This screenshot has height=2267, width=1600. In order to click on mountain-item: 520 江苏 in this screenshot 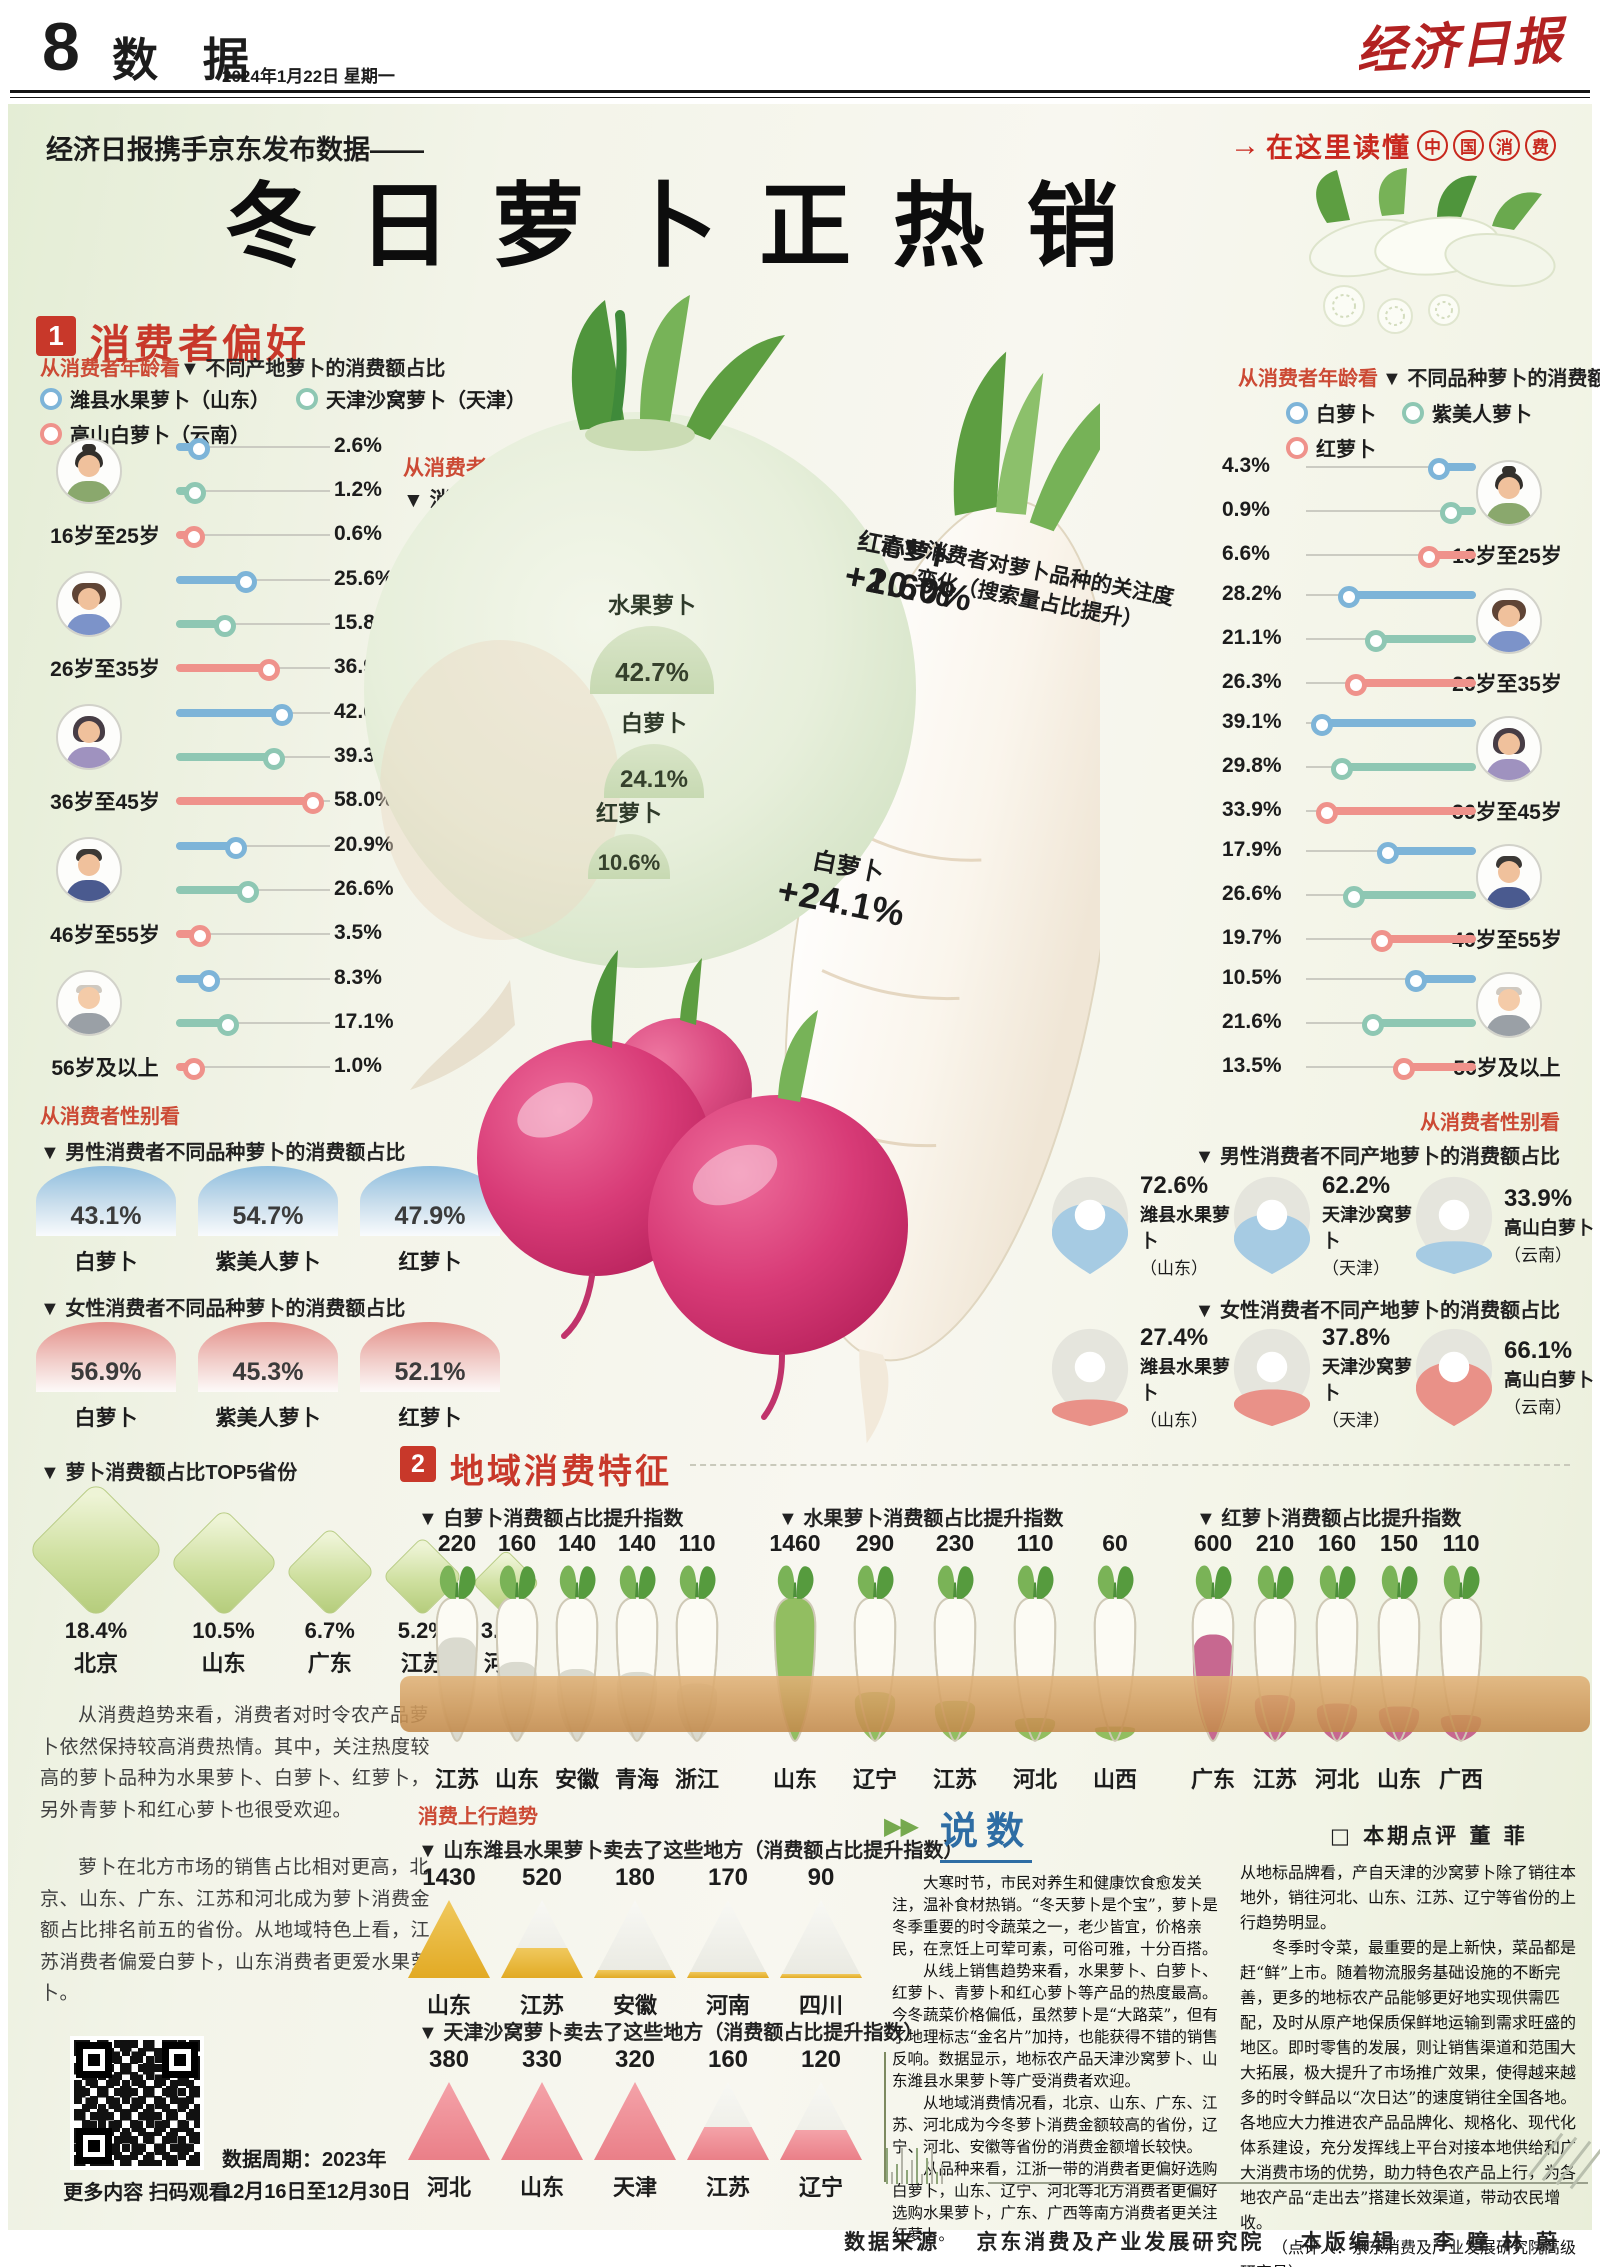, I will do `click(542, 1942)`.